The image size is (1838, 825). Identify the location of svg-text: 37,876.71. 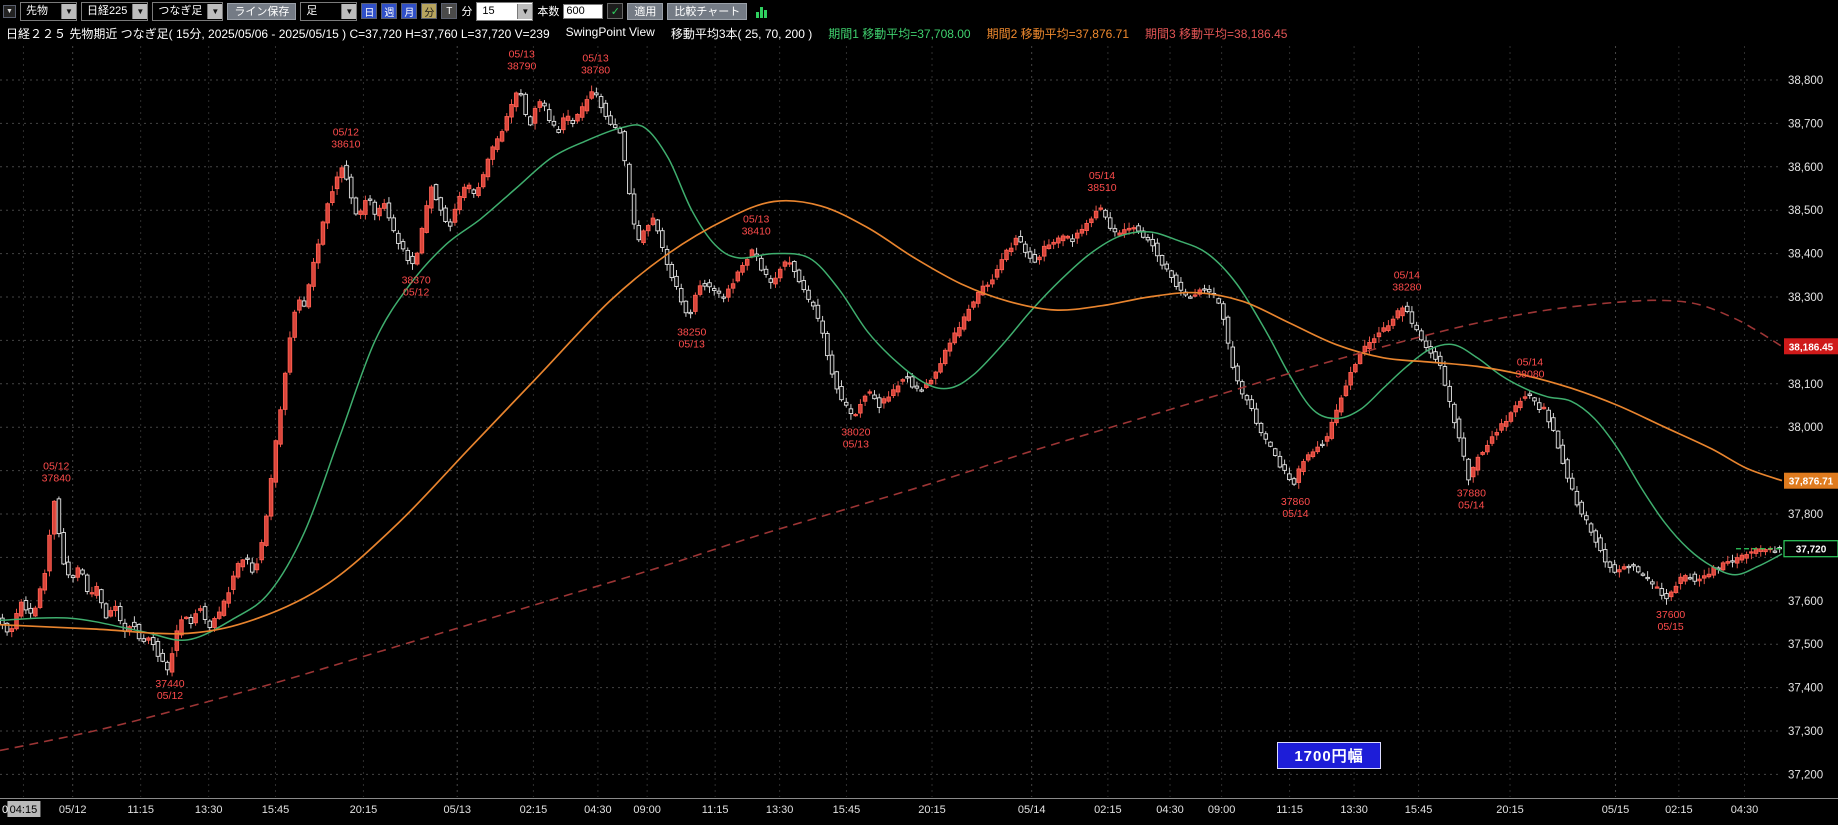
(1811, 482).